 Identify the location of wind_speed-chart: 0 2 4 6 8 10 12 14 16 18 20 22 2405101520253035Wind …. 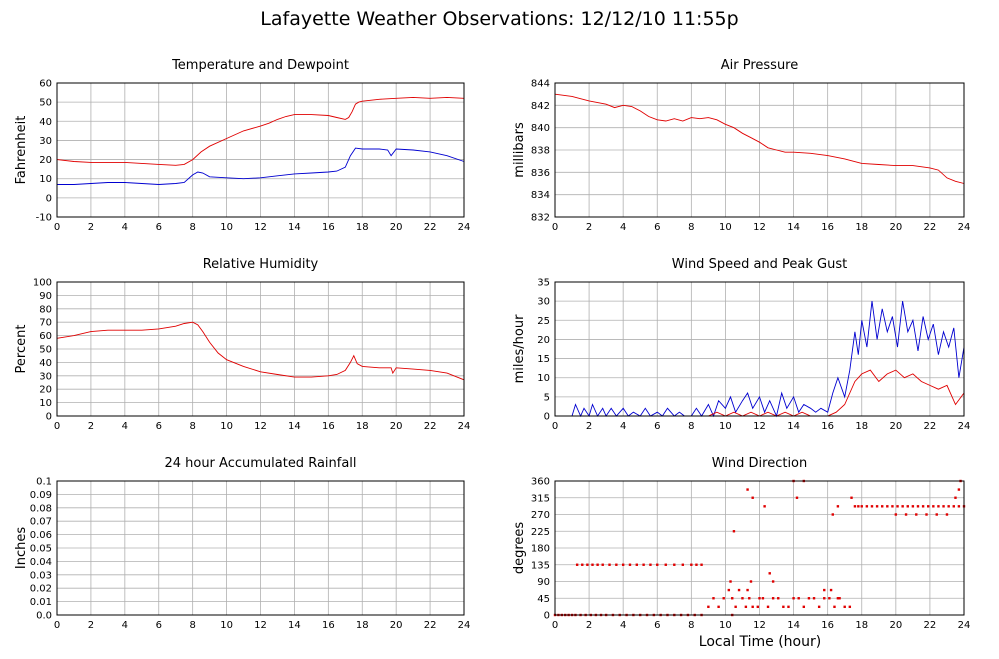
(741, 344).